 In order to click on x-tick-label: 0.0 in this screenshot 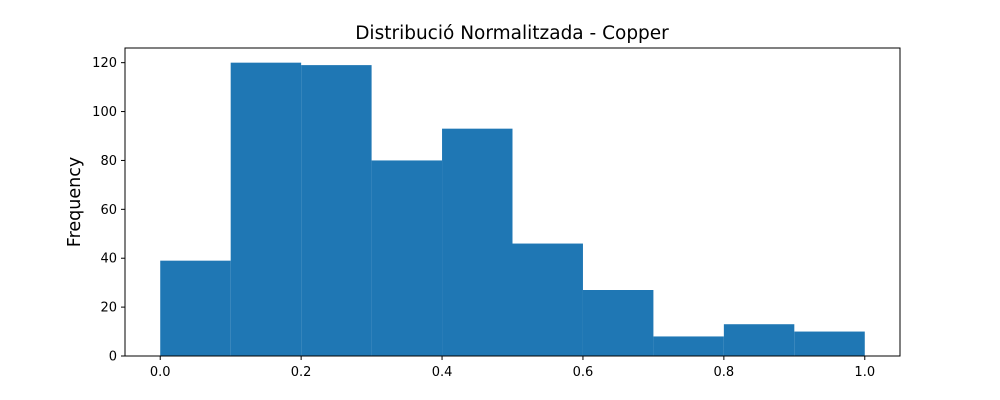, I will do `click(160, 372)`.